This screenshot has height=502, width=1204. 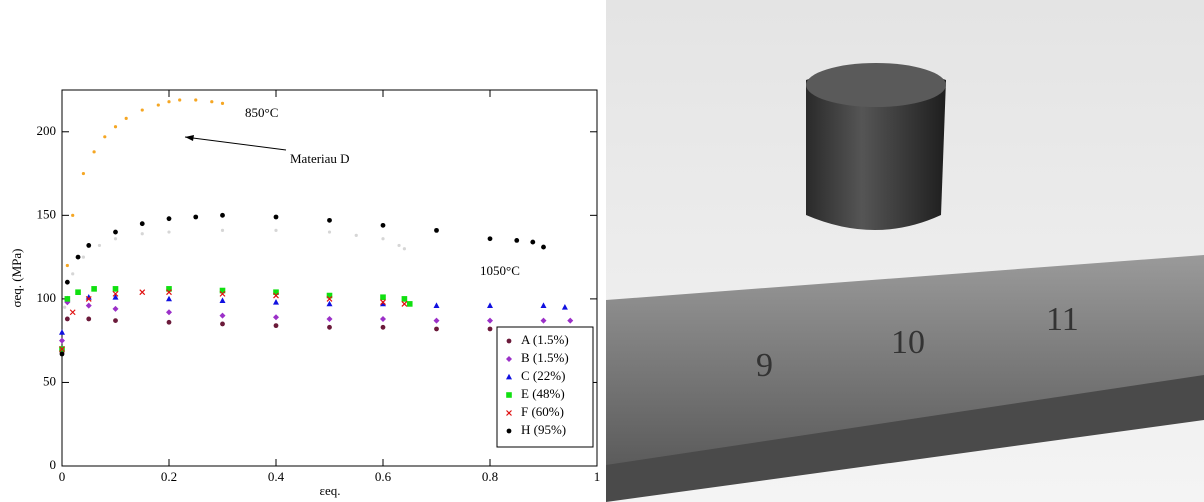 I want to click on legend-label: C (22%), so click(x=543, y=375).